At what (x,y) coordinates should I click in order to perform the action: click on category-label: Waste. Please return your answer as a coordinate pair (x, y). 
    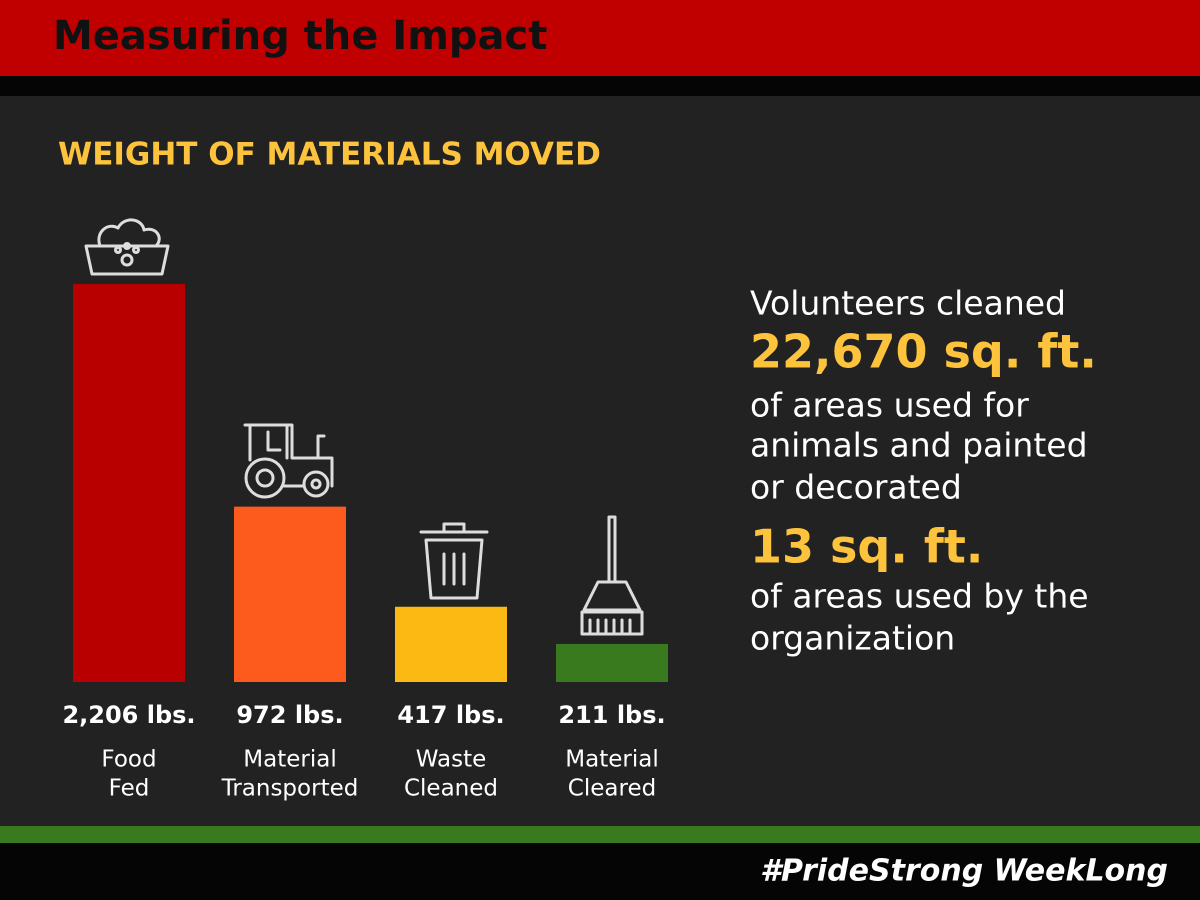
    Looking at the image, I should click on (451, 760).